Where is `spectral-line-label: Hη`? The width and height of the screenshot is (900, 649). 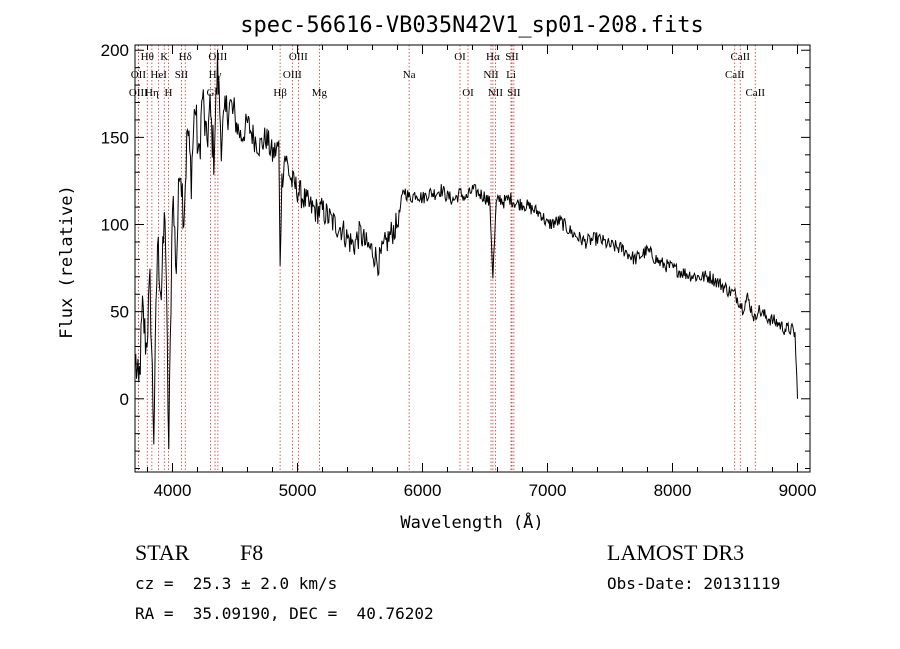 spectral-line-label: Hη is located at coordinates (152, 93).